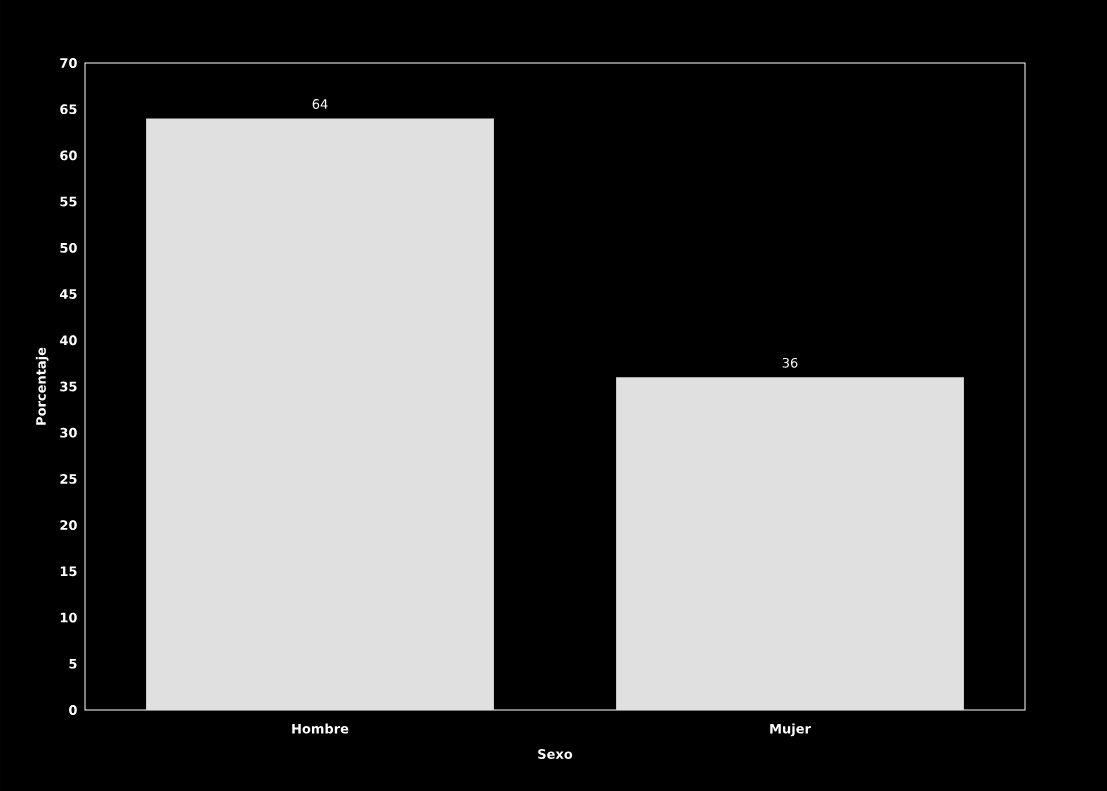 Image resolution: width=1107 pixels, height=791 pixels. What do you see at coordinates (790, 362) in the screenshot?
I see `data-label: 36` at bounding box center [790, 362].